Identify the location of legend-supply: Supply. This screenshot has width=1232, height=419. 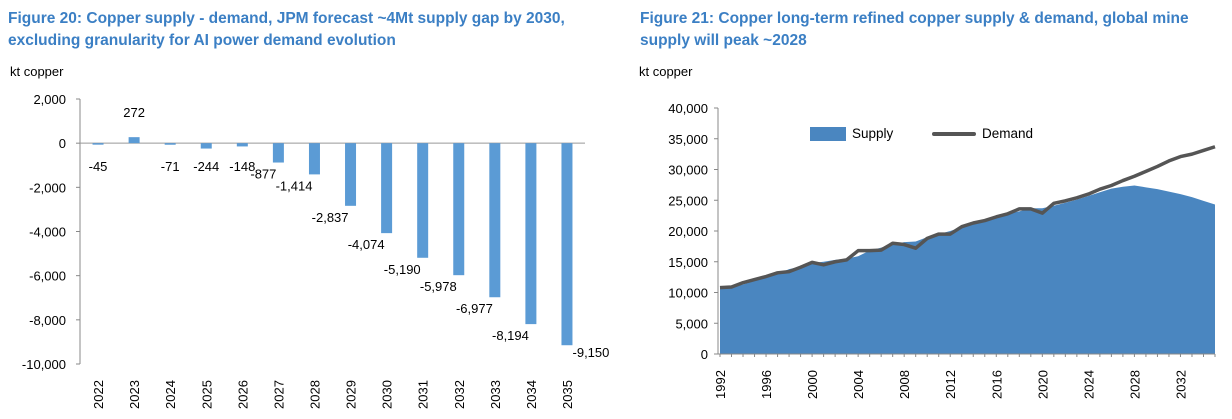
(851, 133).